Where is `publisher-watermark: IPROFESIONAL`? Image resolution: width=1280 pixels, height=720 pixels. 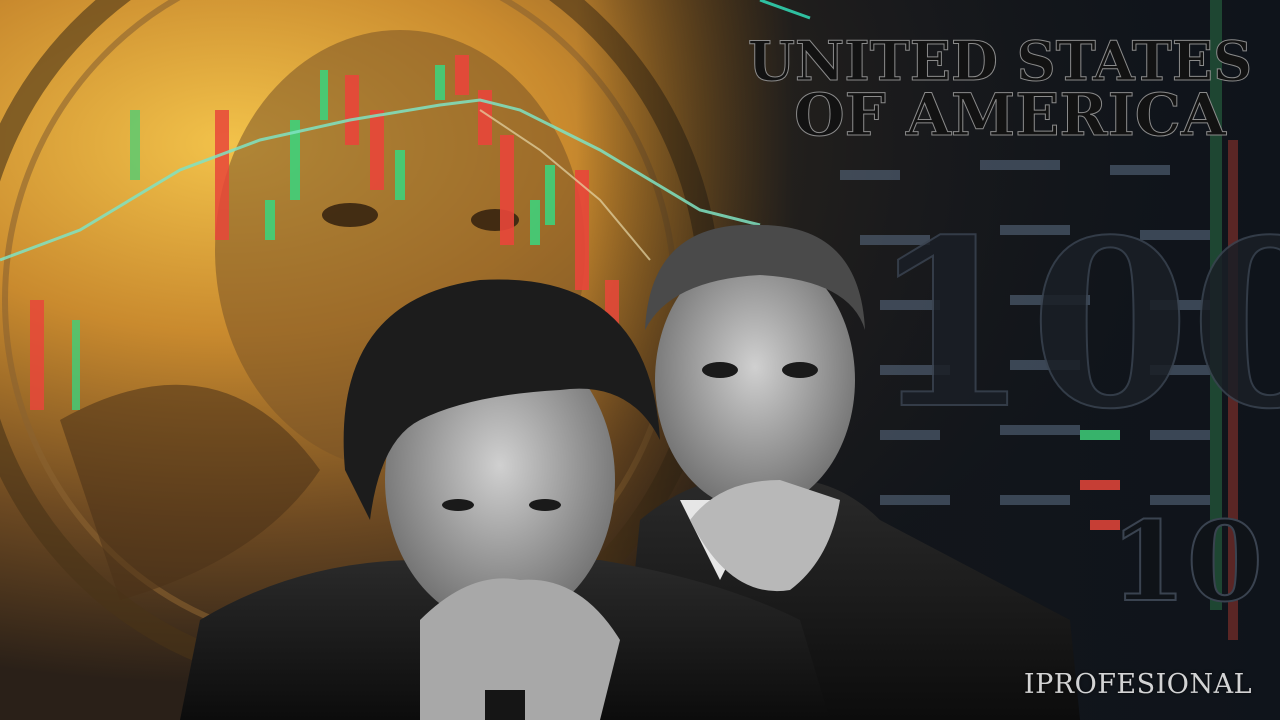 publisher-watermark: IPROFESIONAL is located at coordinates (1137, 684).